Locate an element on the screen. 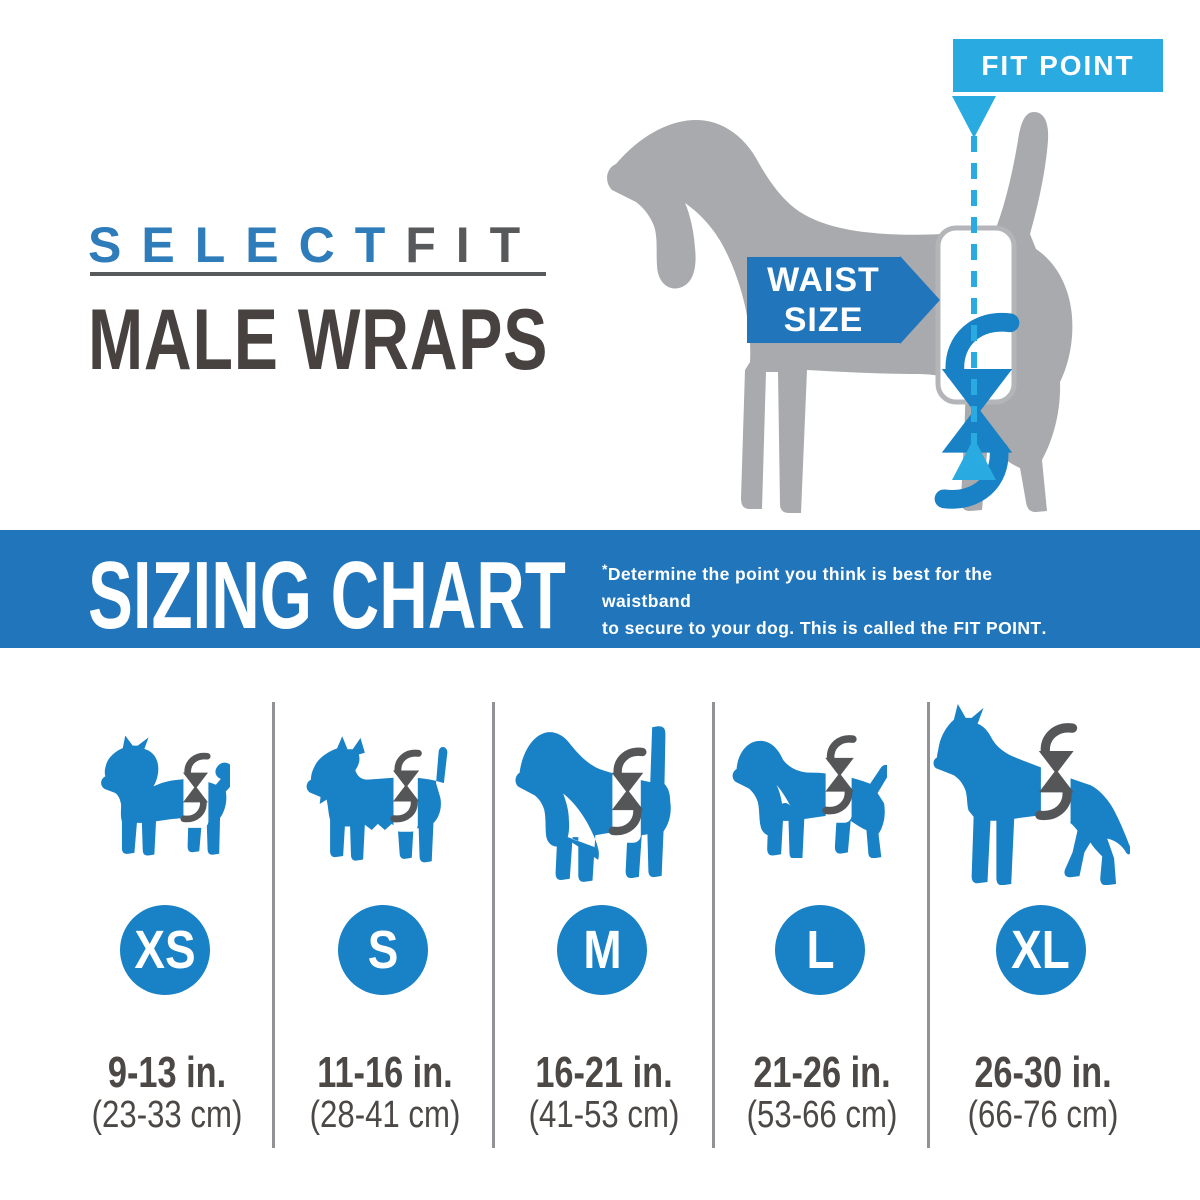  waist-size-arrow-icon is located at coordinates (920, 300).